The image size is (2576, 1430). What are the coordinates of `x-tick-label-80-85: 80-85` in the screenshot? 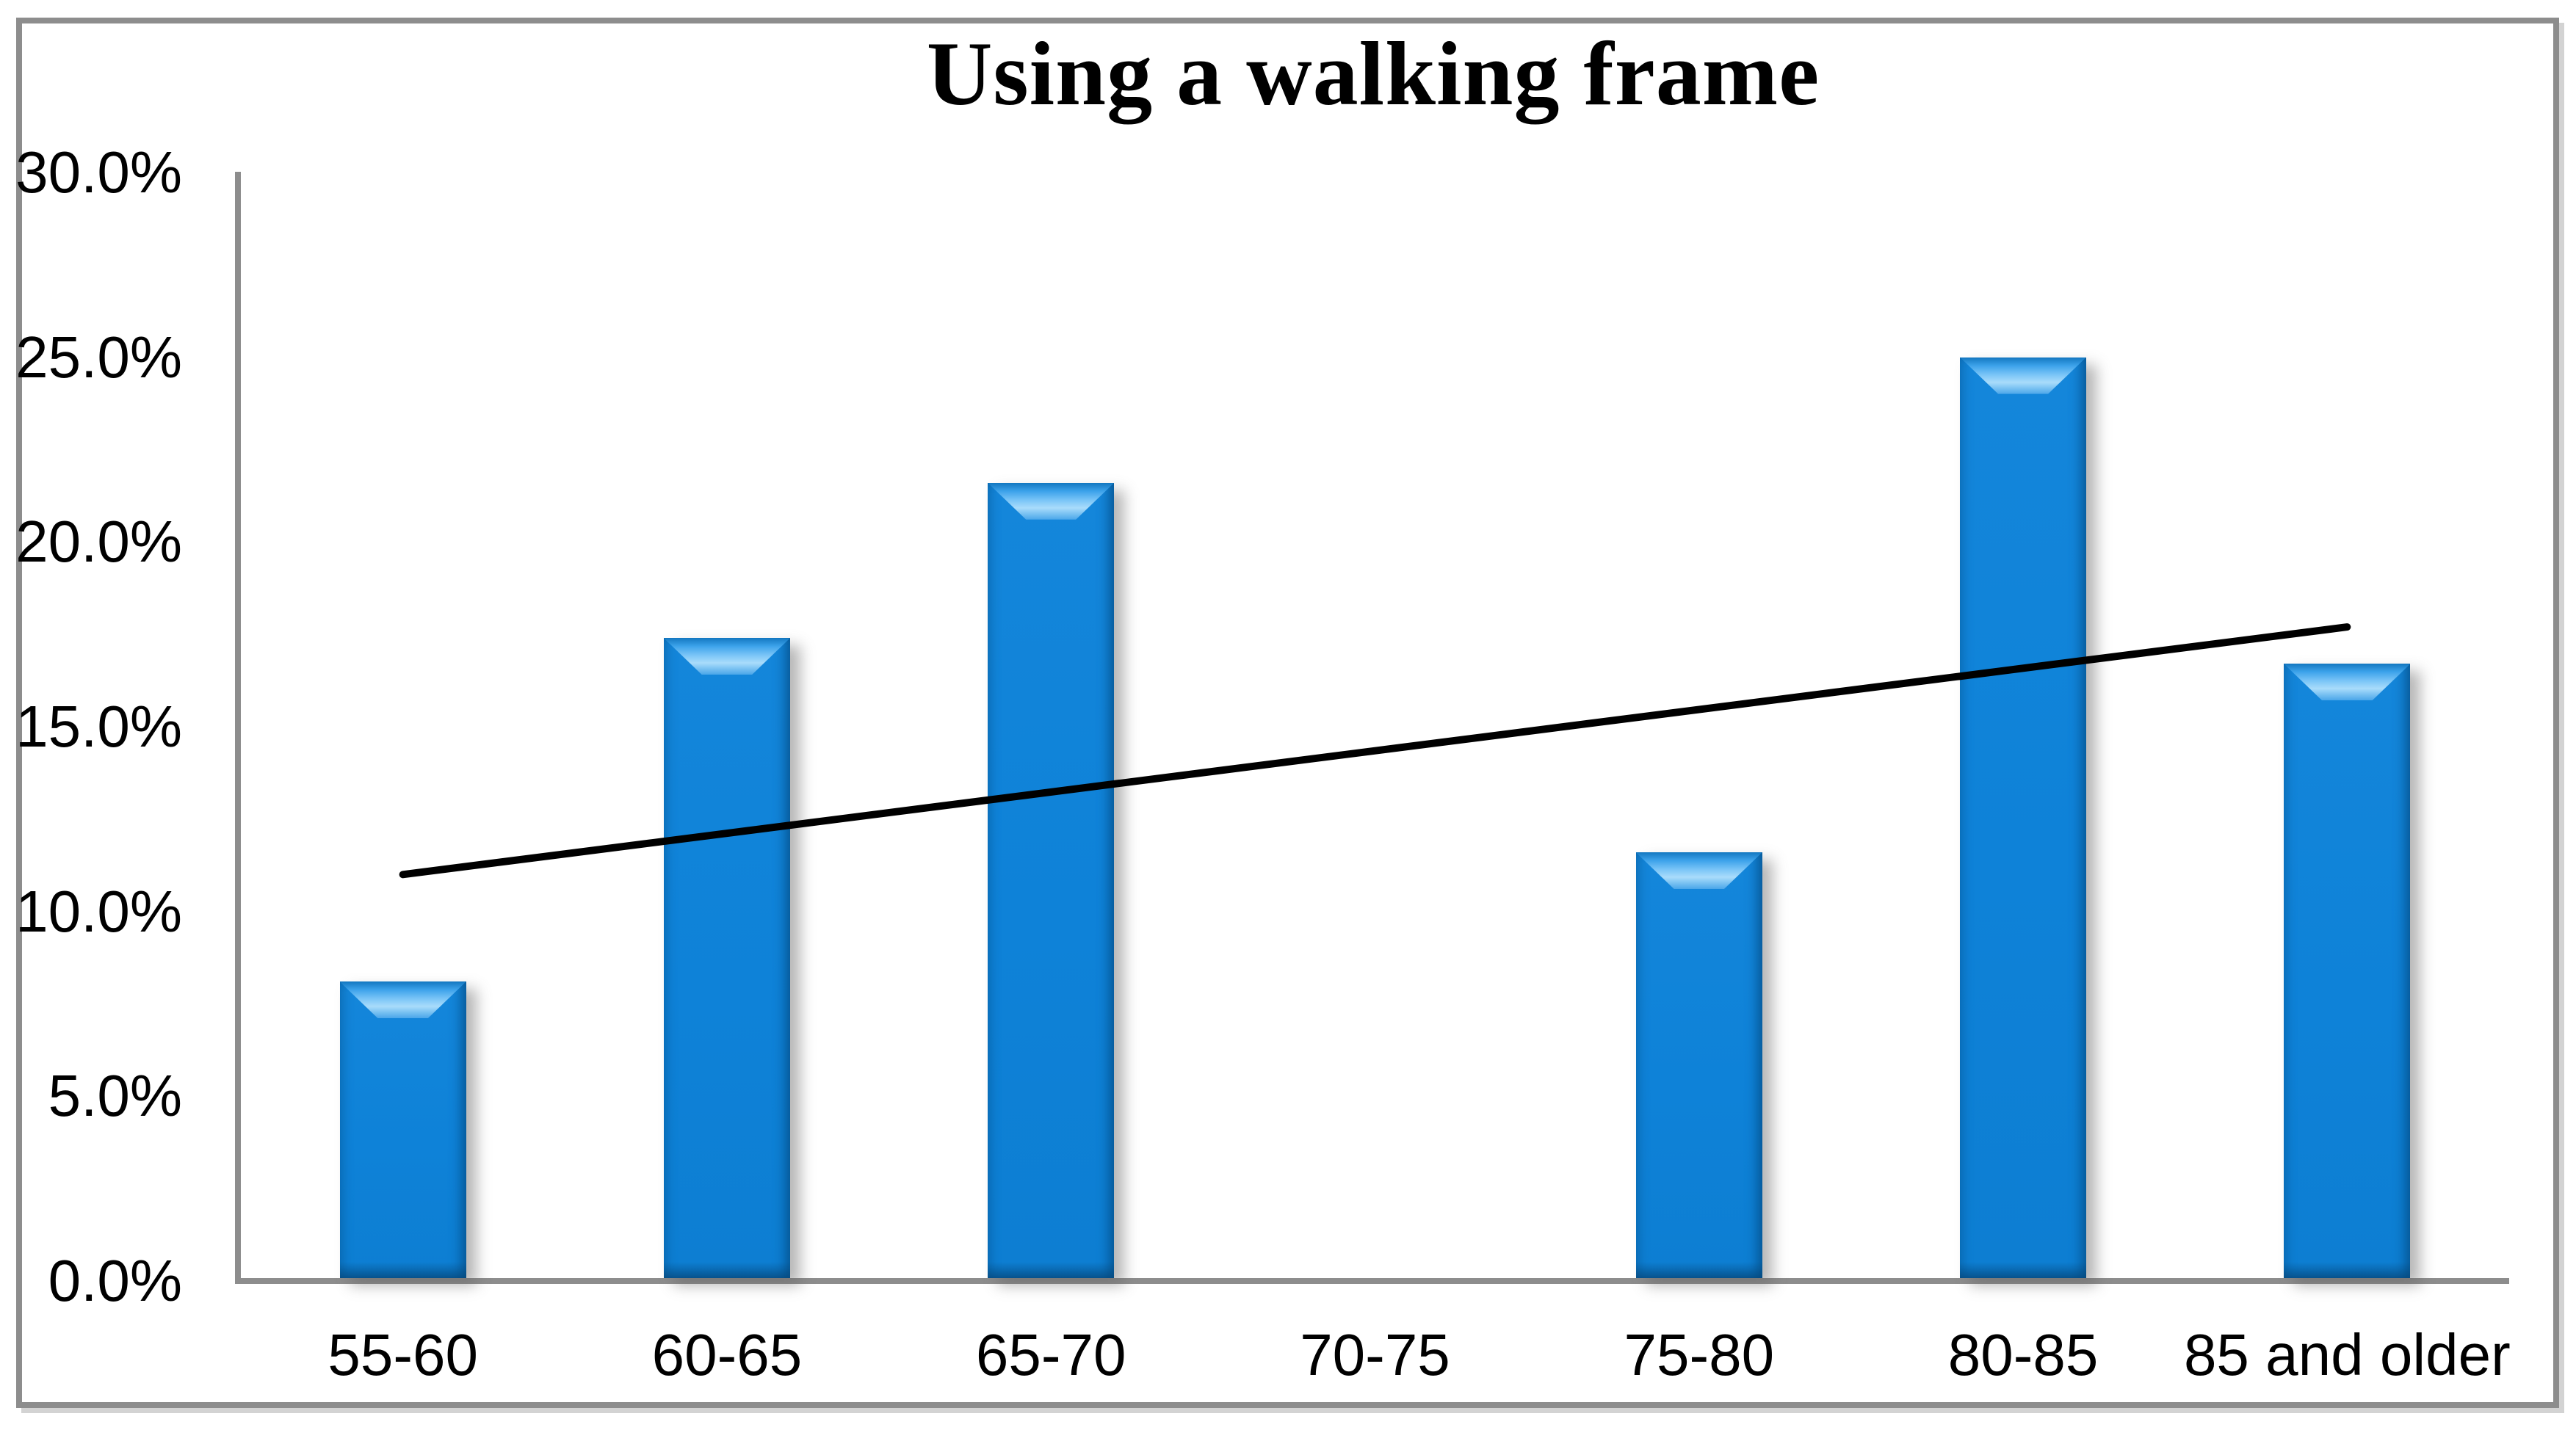 It's located at (2023, 1354).